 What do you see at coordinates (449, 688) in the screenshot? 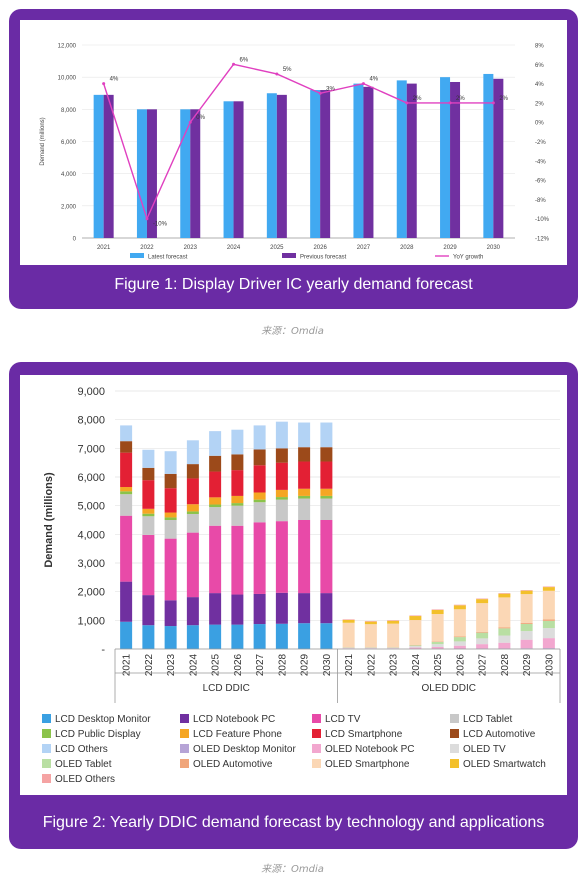
I see `group-label: OLED DDIC` at bounding box center [449, 688].